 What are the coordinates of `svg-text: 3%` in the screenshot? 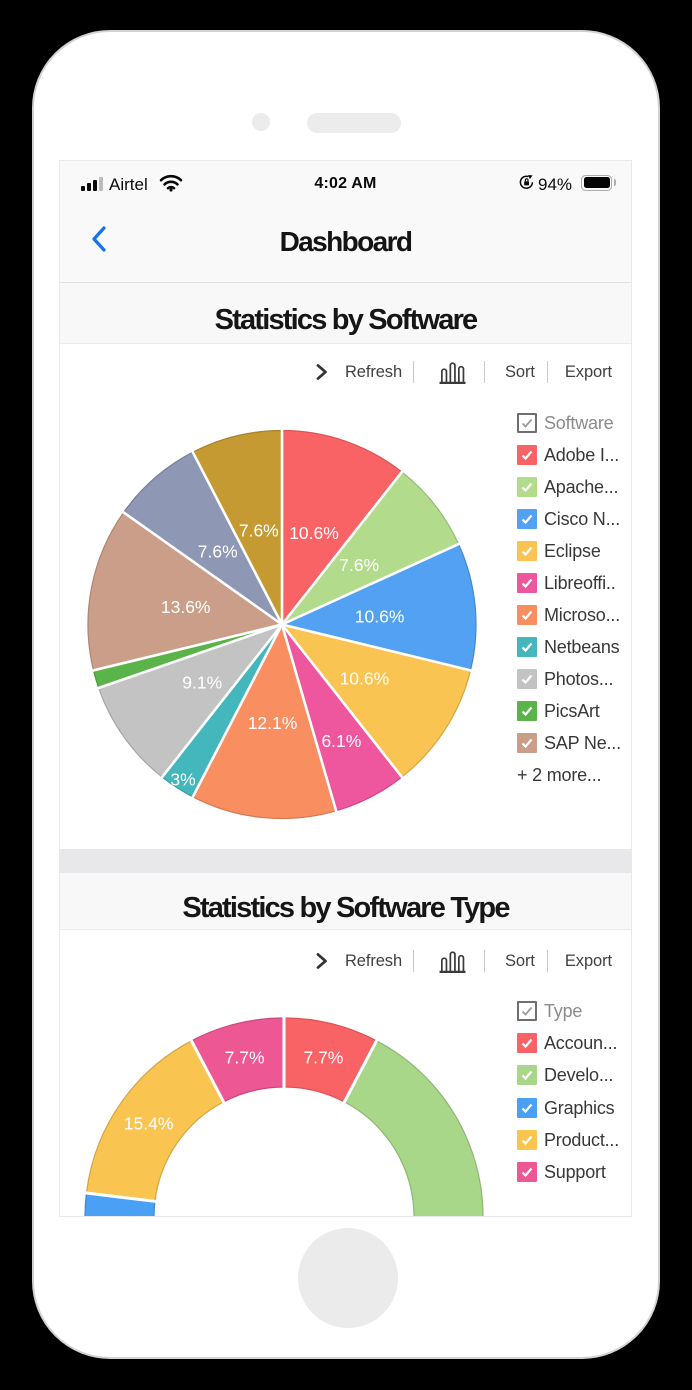 It's located at (182, 779).